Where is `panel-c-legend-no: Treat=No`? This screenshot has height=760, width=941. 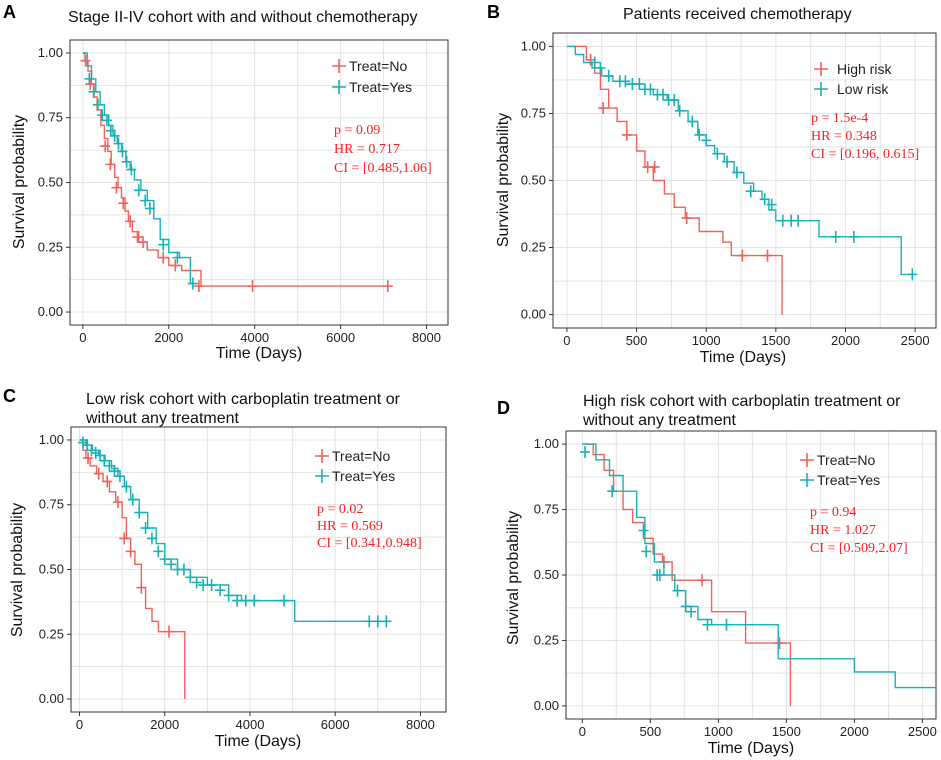
panel-c-legend-no: Treat=No is located at coordinates (352, 456).